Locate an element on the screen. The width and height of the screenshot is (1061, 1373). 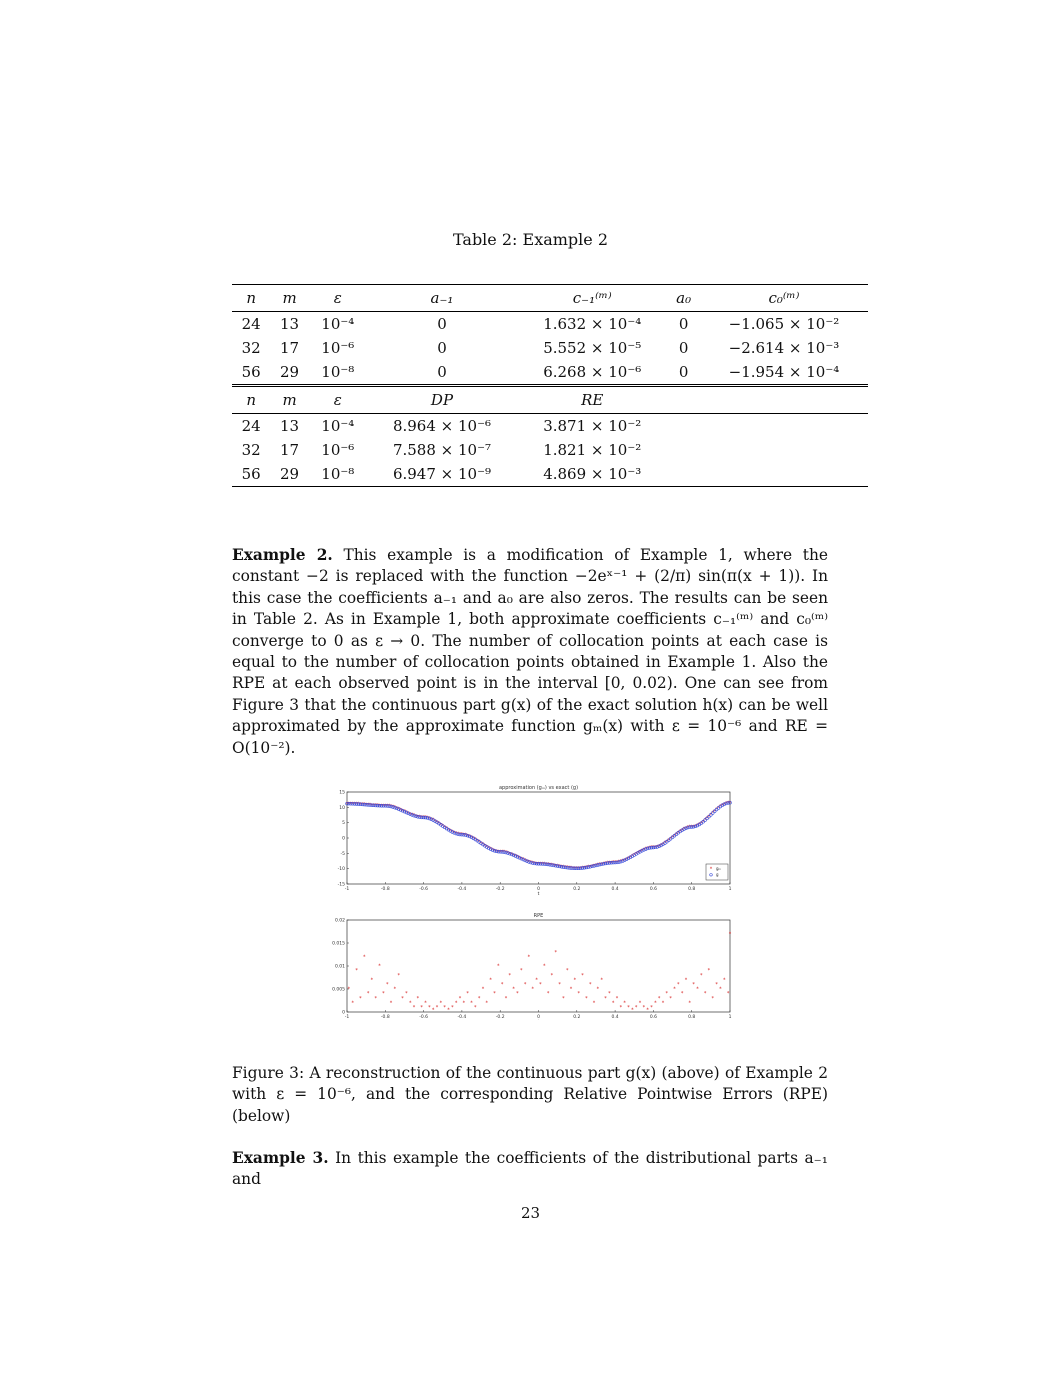
x-tick-label: 0.4 is located at coordinates (615, 1017).